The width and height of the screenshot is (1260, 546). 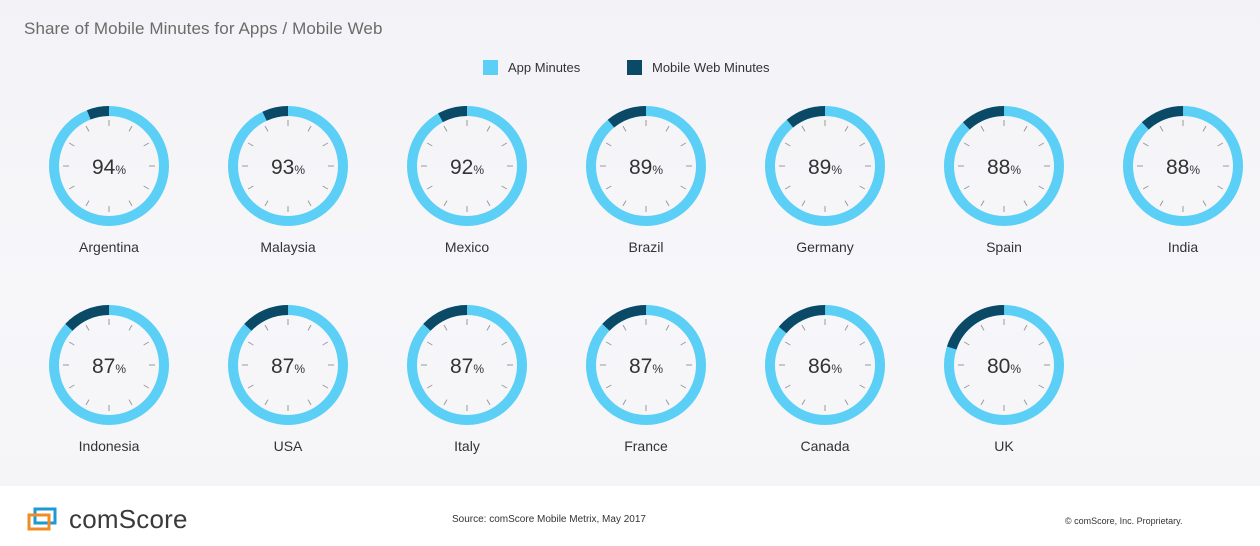 I want to click on donut-value-germany: 89%, so click(x=825, y=167).